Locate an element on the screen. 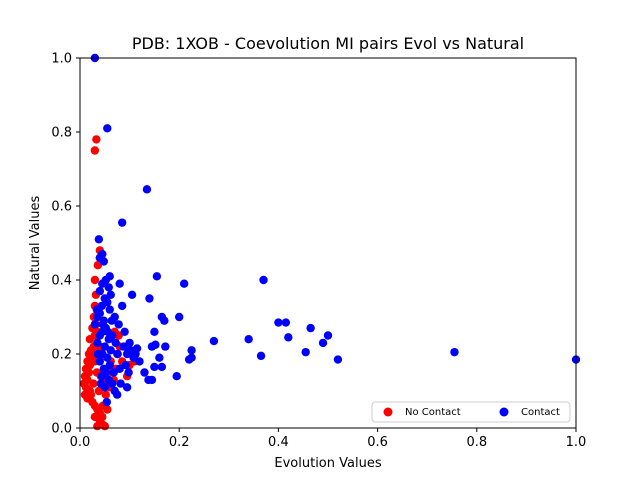 This screenshot has width=640, height=480. y-tick-label: 0.6 is located at coordinates (61, 207).